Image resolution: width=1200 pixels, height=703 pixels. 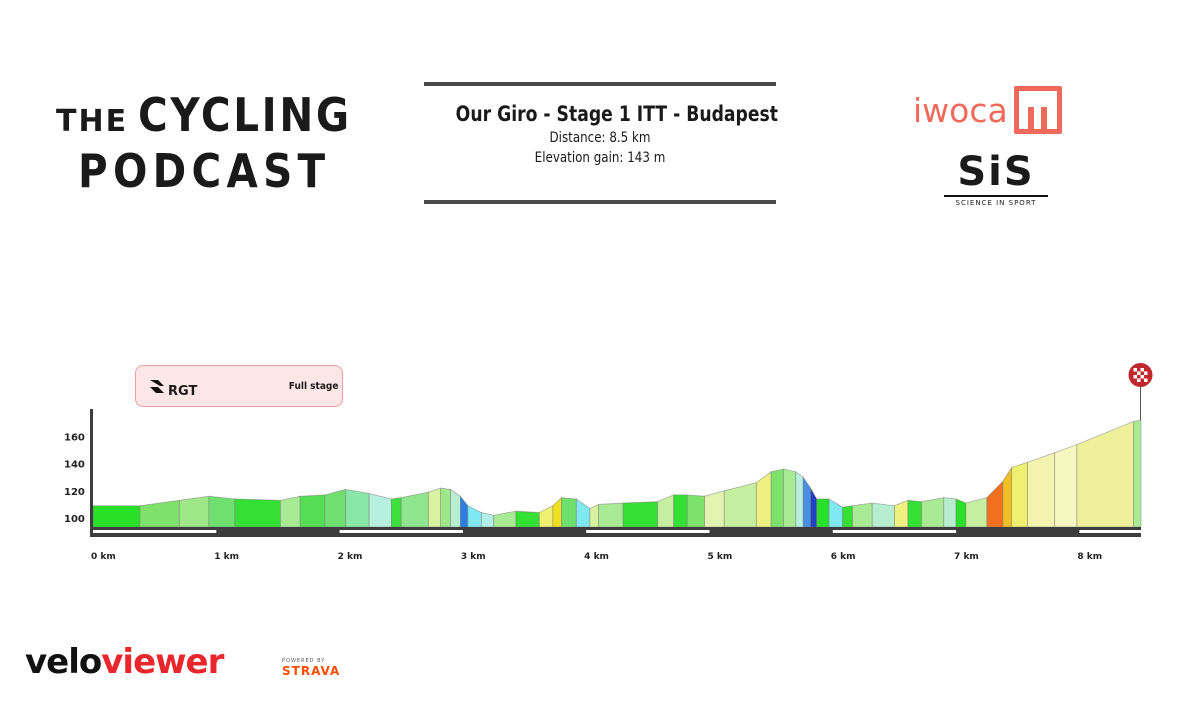 What do you see at coordinates (226, 557) in the screenshot?
I see `x-tick-label: 1 km` at bounding box center [226, 557].